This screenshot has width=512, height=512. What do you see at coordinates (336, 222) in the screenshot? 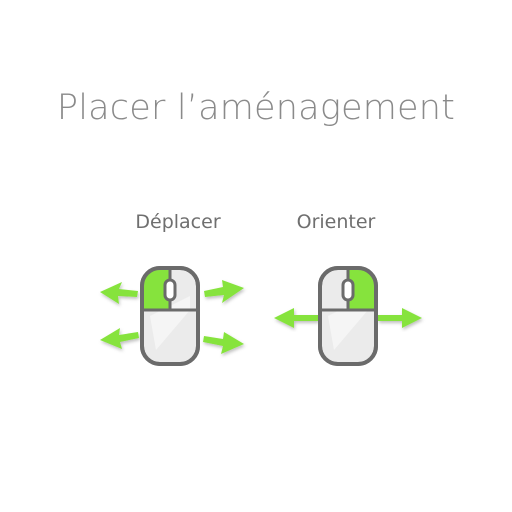
I see `rotate-label: Orienter` at bounding box center [336, 222].